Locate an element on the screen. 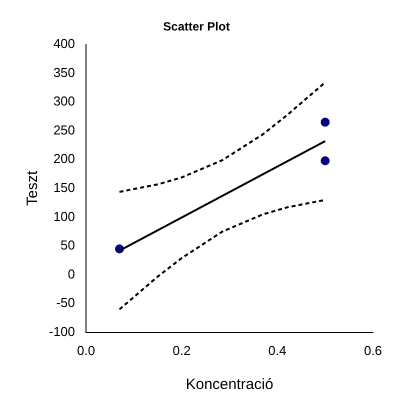  y-axis-title: Teszt is located at coordinates (33, 188).